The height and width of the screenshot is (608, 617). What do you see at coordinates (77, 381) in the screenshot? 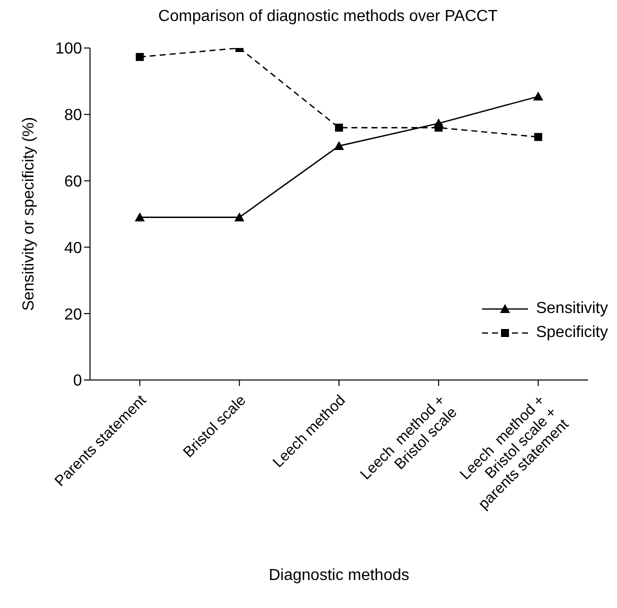
I see `y-tick-label: 0` at bounding box center [77, 381].